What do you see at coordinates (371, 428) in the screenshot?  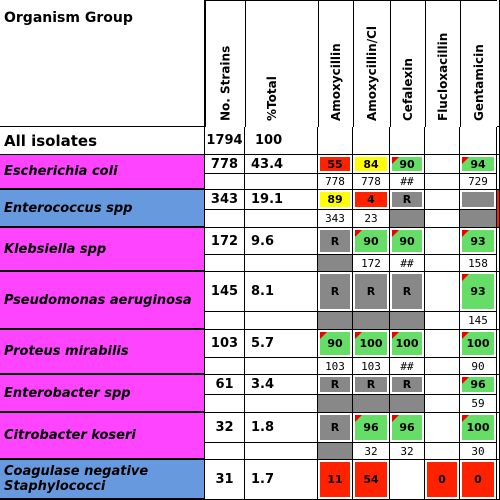 I see `drug-cell: 96` at bounding box center [371, 428].